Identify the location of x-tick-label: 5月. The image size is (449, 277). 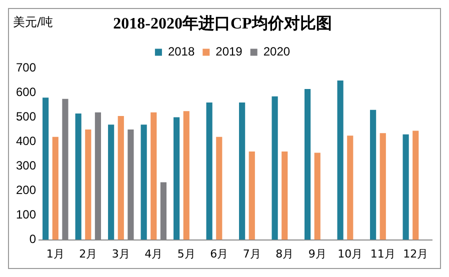
(186, 253).